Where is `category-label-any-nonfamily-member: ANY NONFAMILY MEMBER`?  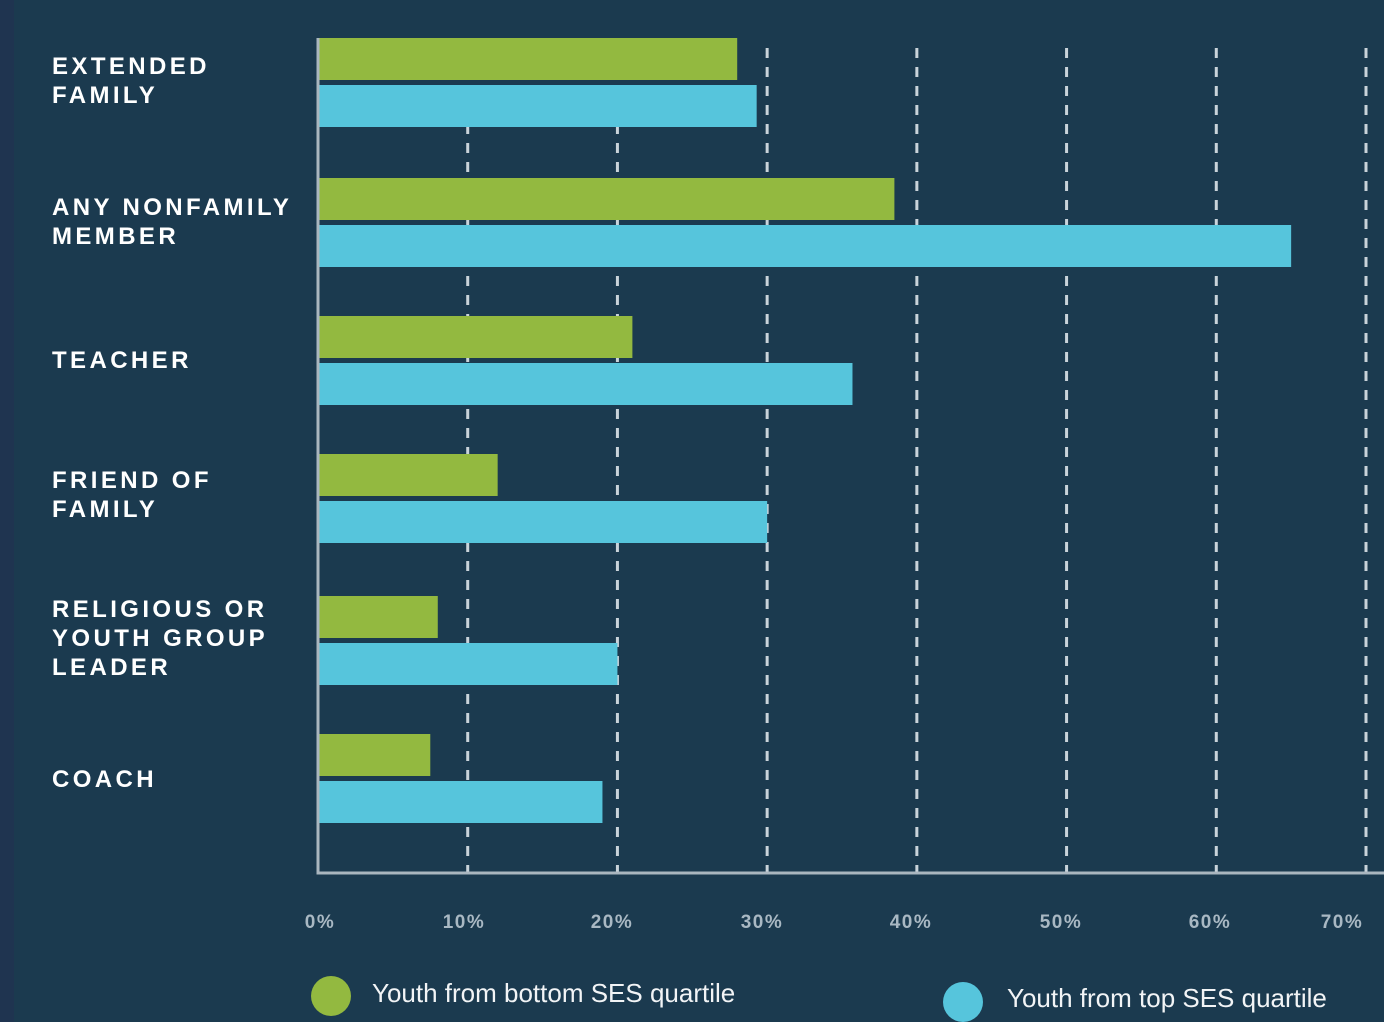
category-label-any-nonfamily-member: ANY NONFAMILY MEMBER is located at coordinates (172, 222).